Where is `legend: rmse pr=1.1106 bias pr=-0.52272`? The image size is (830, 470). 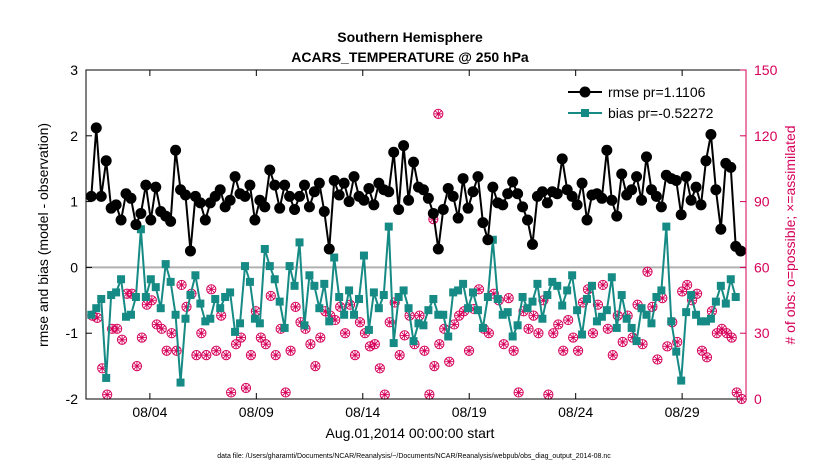
legend: rmse pr=1.1106 bias pr=-0.52272 is located at coordinates (652, 102).